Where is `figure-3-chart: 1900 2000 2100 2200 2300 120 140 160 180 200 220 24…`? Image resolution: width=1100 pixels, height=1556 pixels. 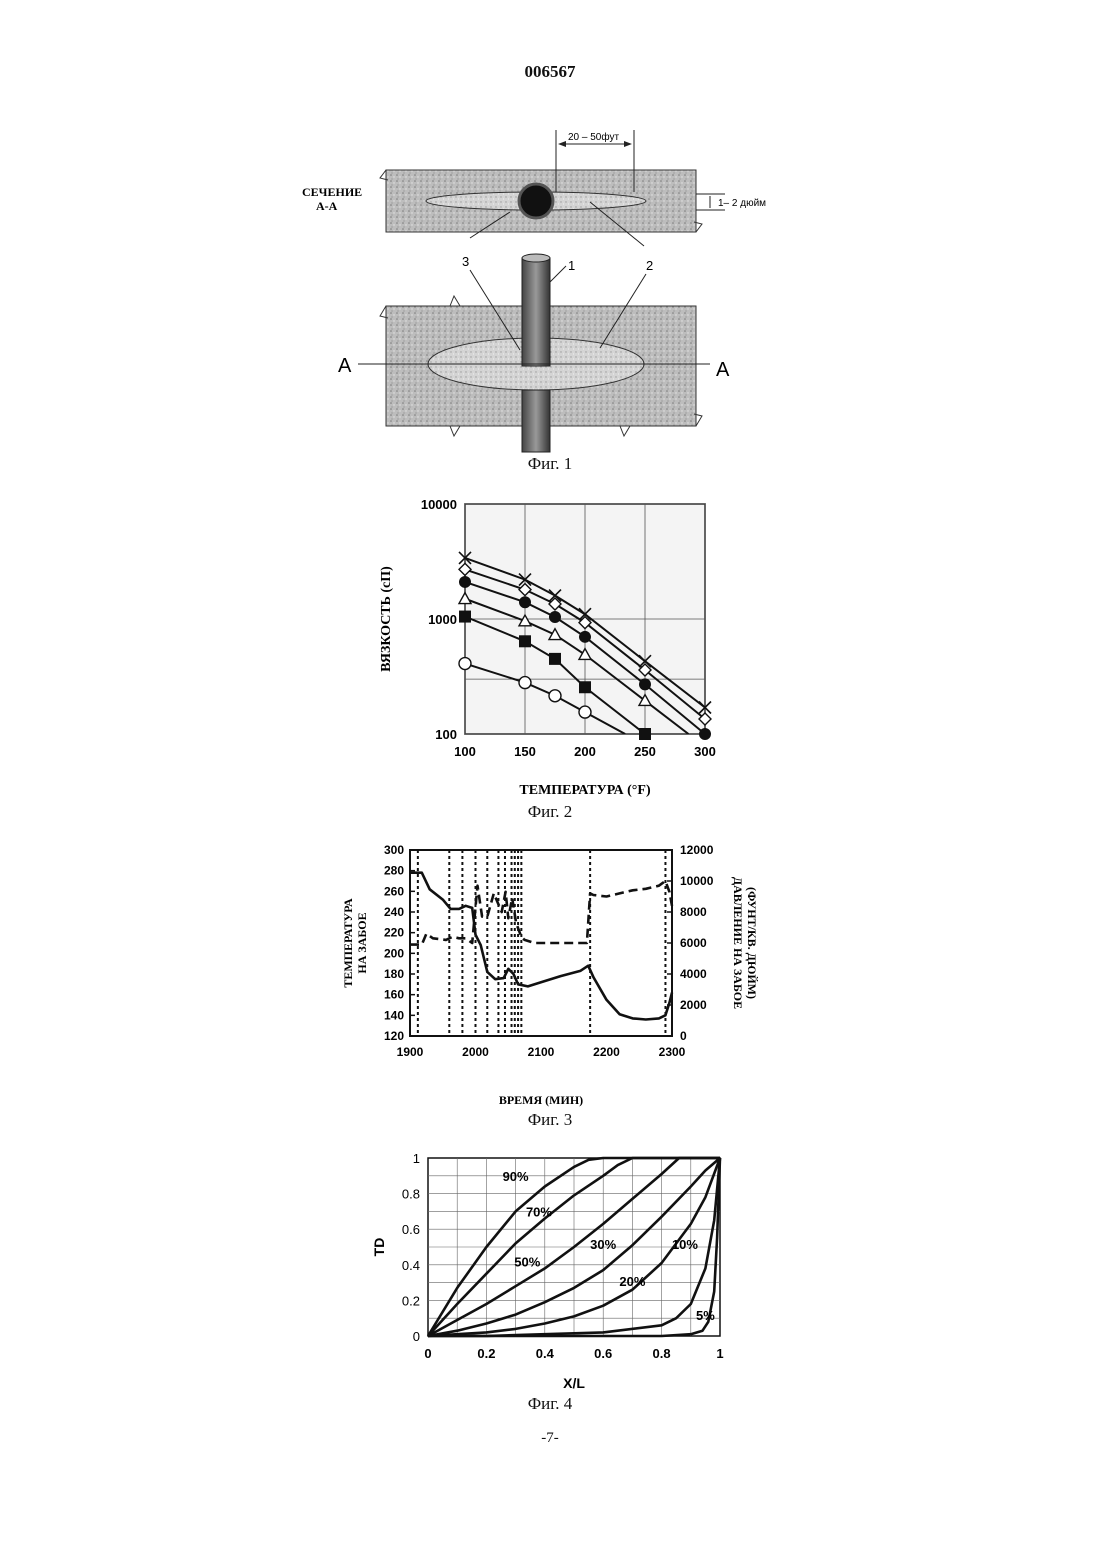 figure-3-chart: 1900 2000 2100 2200 2300 120 140 160 180 200 220 24… is located at coordinates (550, 975).